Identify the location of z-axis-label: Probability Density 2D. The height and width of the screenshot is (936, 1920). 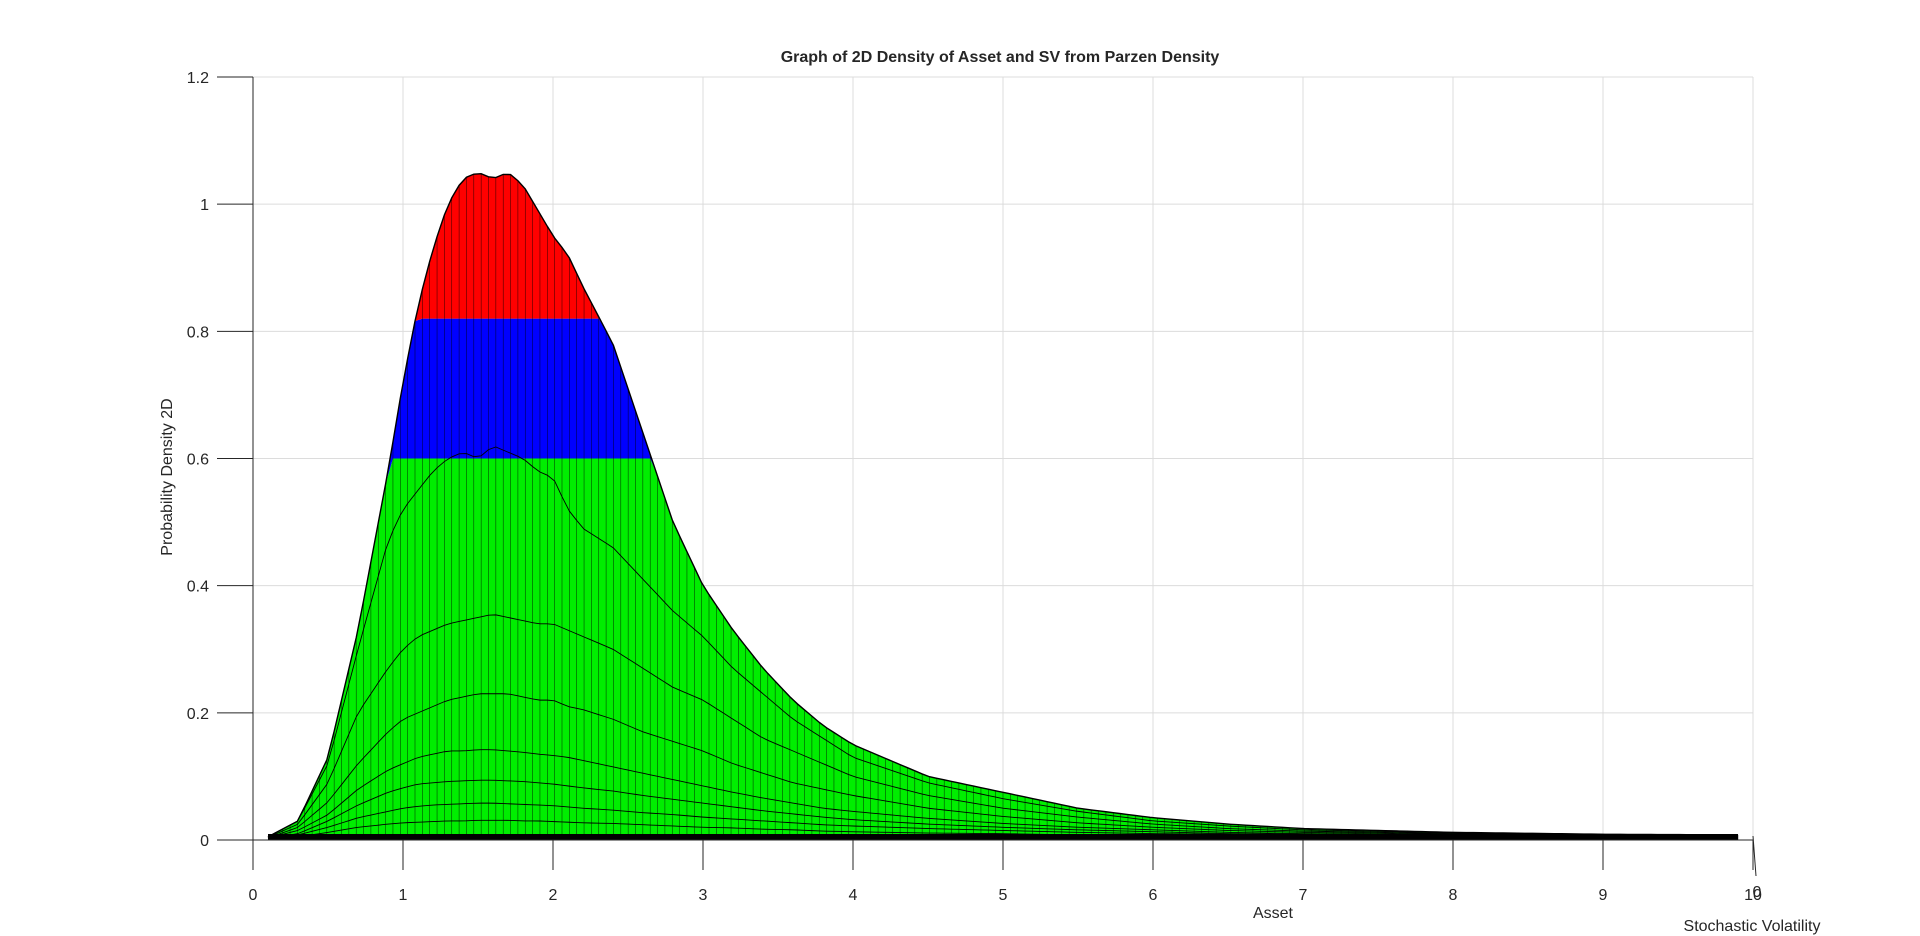
(167, 476).